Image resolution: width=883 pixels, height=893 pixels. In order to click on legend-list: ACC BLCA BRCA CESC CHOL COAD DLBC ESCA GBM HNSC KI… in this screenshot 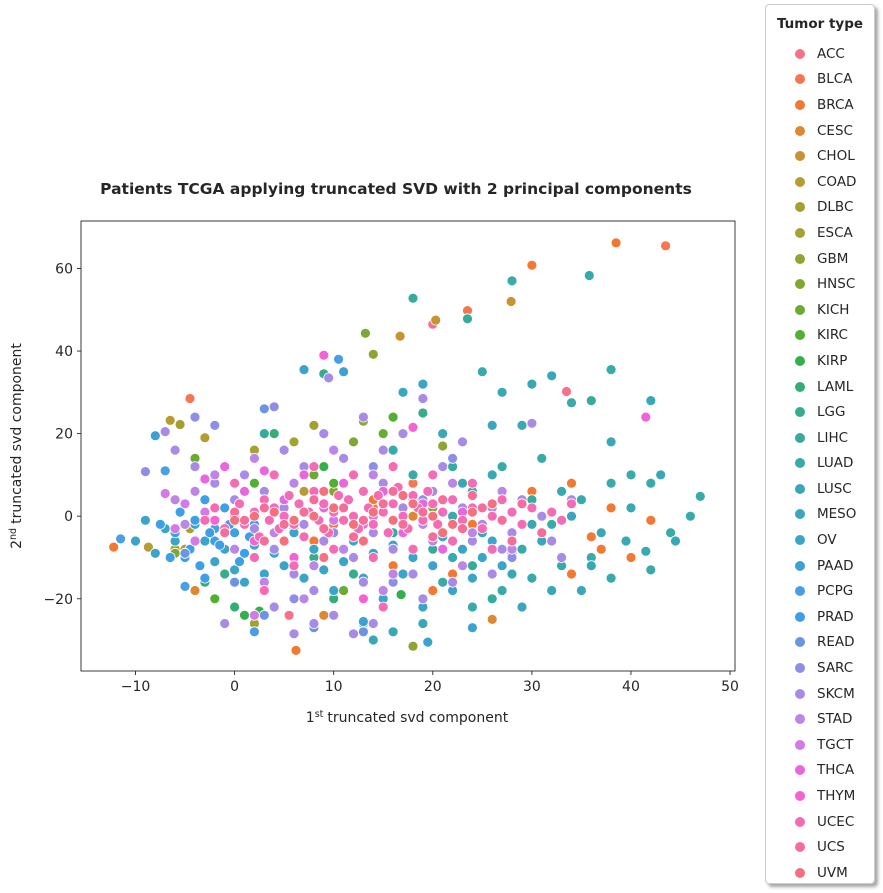, I will do `click(820, 463)`.